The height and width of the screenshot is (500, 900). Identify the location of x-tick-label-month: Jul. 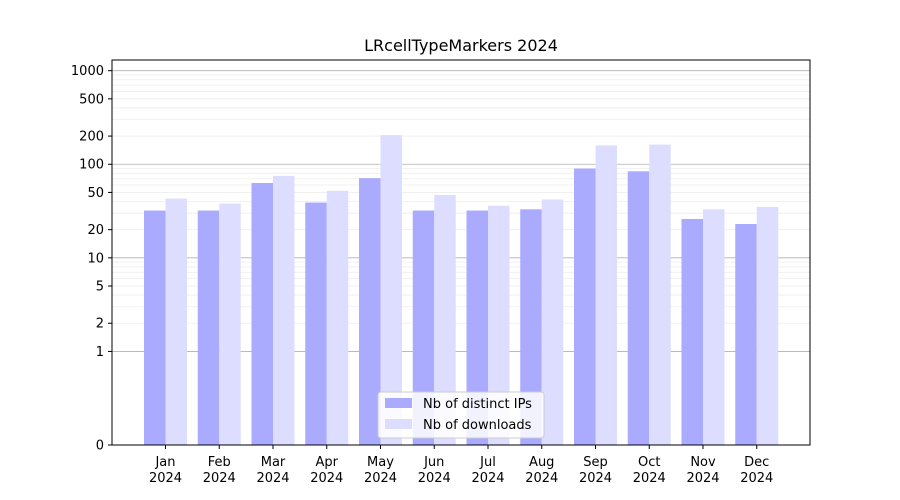
(487, 462).